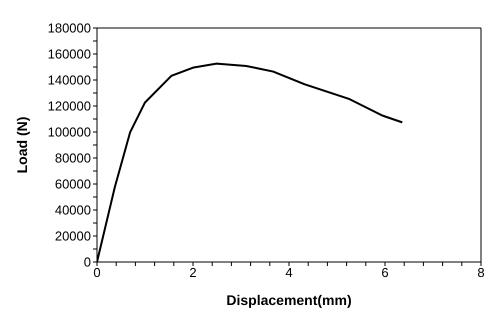 The image size is (504, 327). I want to click on y-tick-label: 120000, so click(69, 106).